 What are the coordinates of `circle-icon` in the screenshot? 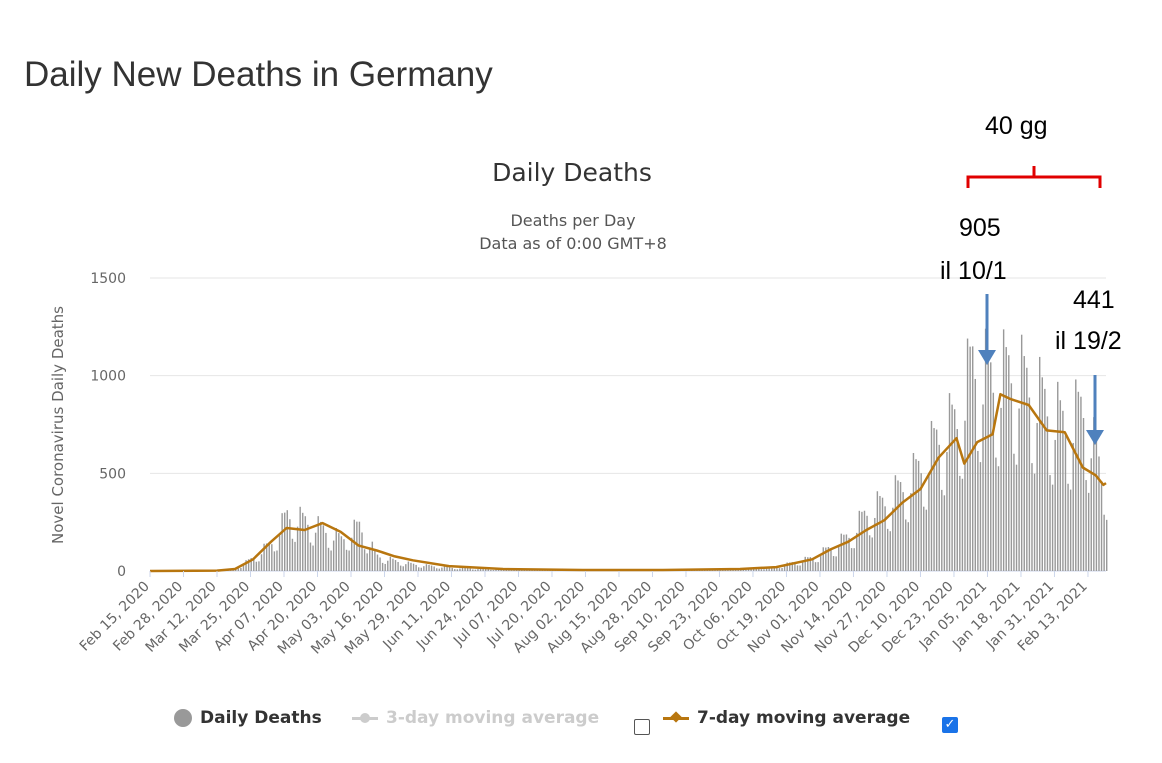 It's located at (183, 718).